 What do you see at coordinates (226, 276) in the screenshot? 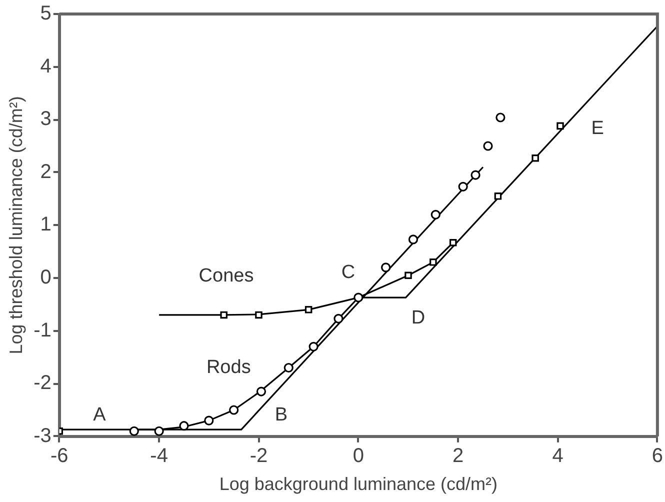
I see `annotation: Cones` at bounding box center [226, 276].